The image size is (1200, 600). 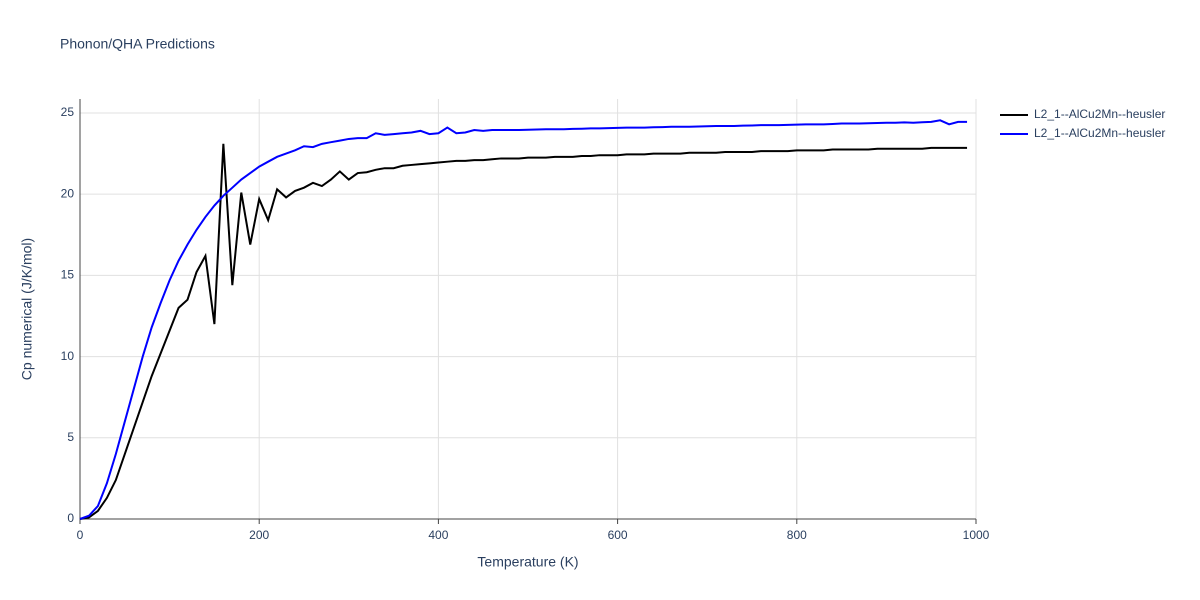 What do you see at coordinates (976, 535) in the screenshot?
I see `x-tick-label: 1000` at bounding box center [976, 535].